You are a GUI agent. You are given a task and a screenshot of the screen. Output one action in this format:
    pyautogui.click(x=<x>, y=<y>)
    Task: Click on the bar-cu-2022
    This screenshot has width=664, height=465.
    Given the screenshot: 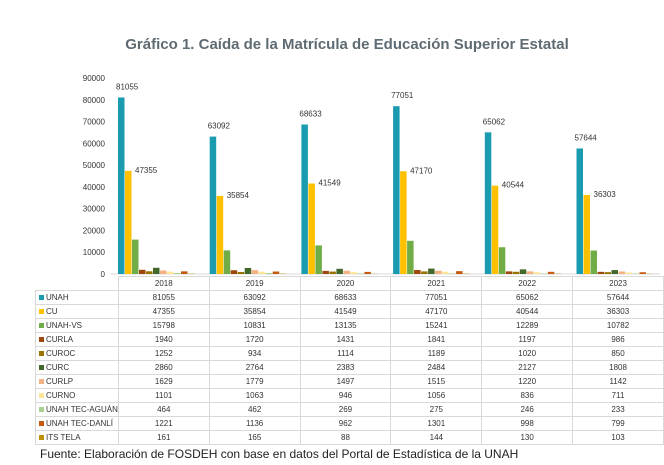 What is the action you would take?
    pyautogui.click(x=495, y=229)
    